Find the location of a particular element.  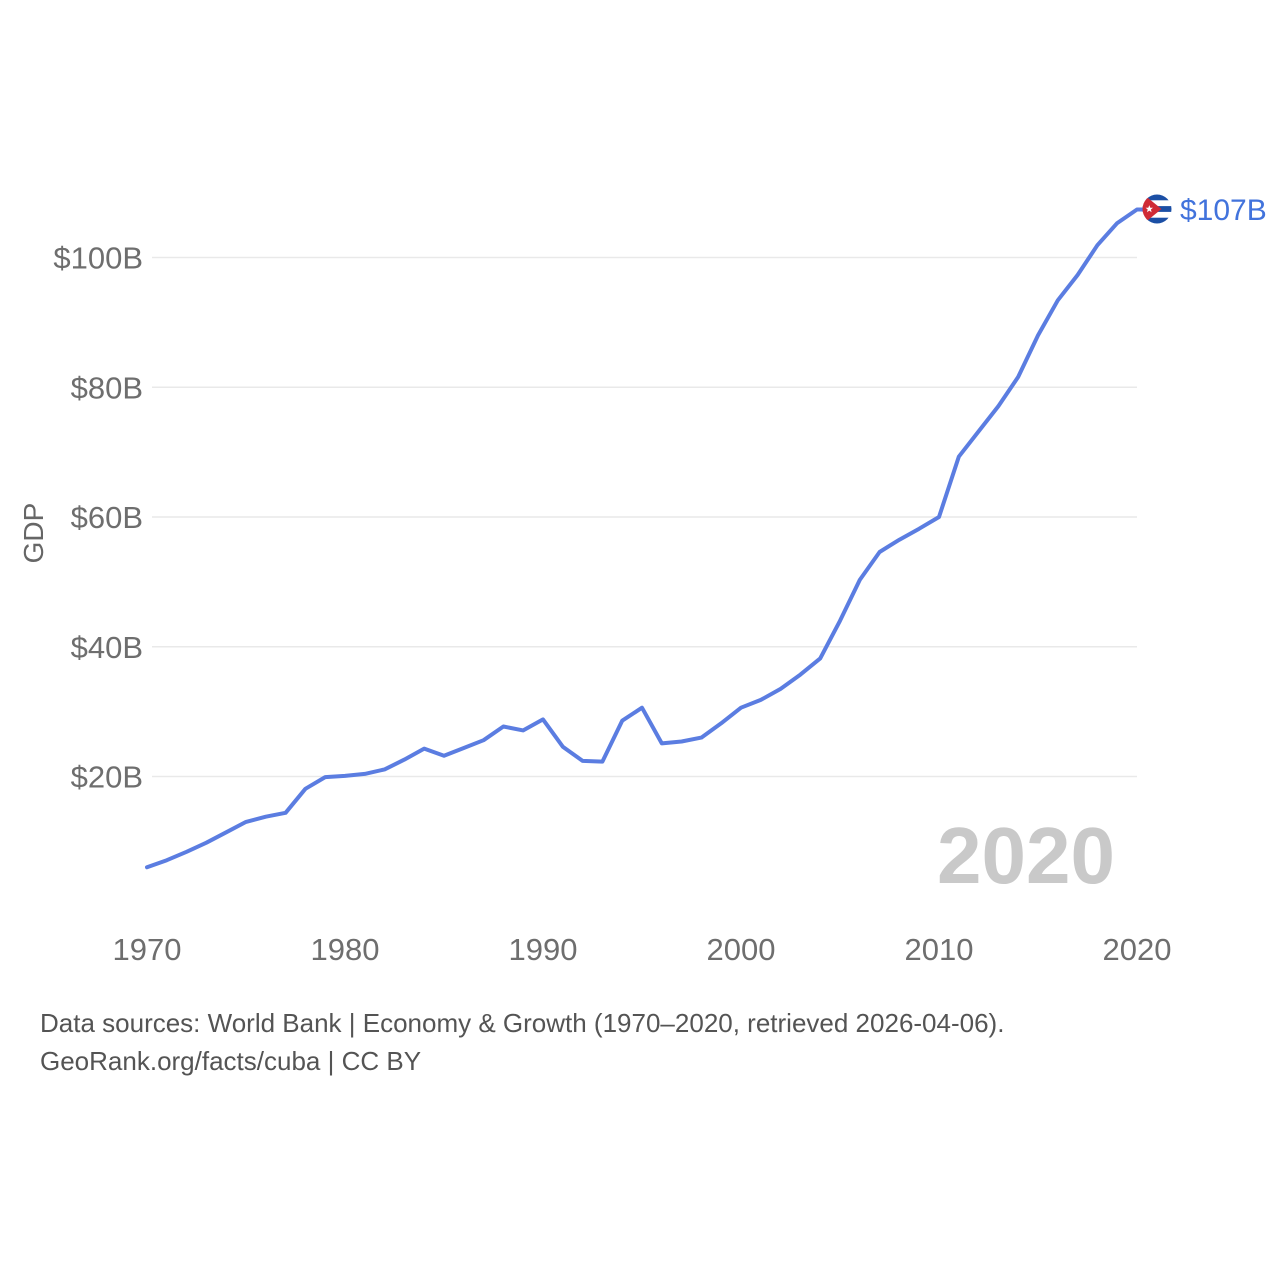

y-tick-label: $20B is located at coordinates (107, 777).